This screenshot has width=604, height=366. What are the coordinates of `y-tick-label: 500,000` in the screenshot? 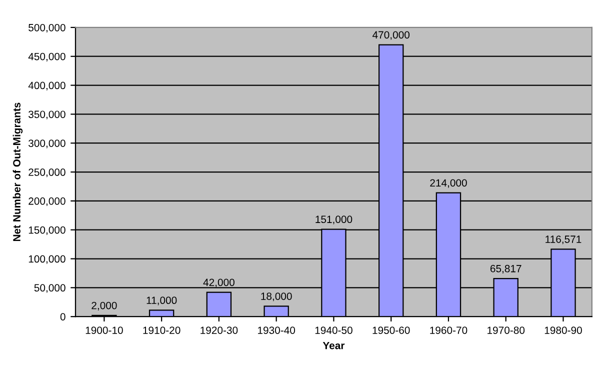 It's located at (47, 28).